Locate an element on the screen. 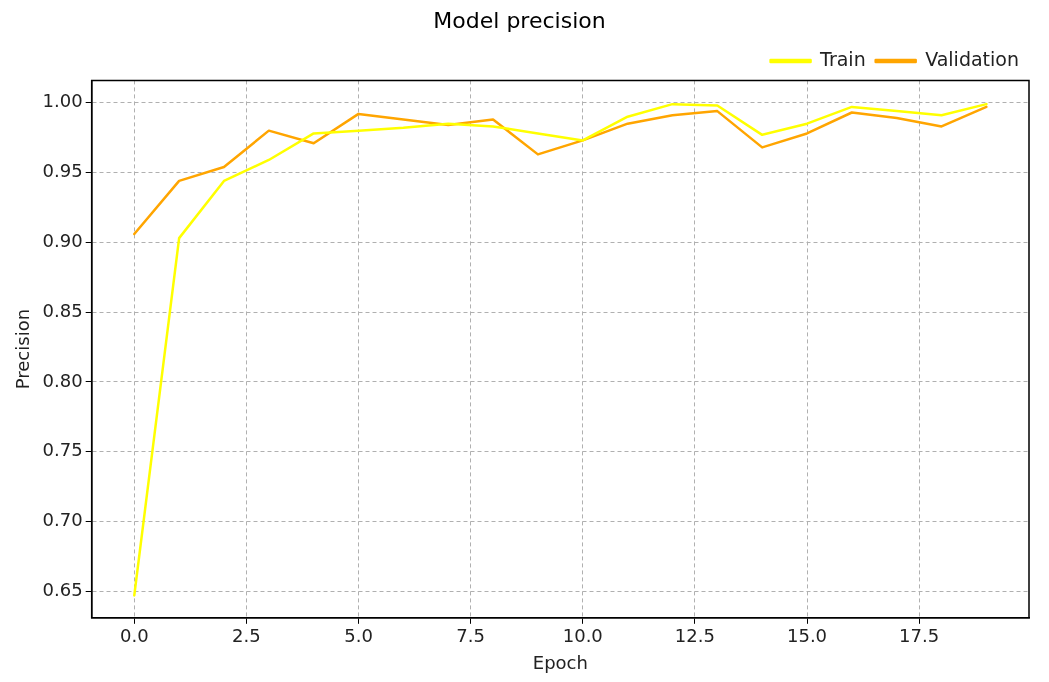 This screenshot has height=682, width=1049. chart-title: Model precision is located at coordinates (519, 20).